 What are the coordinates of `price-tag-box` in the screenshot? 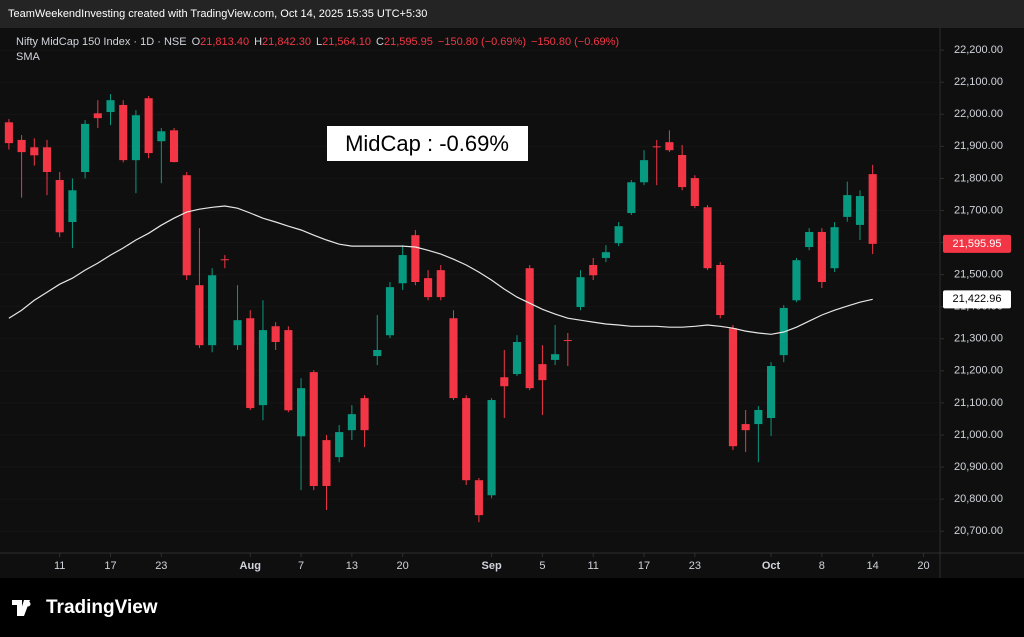 It's located at (977, 243).